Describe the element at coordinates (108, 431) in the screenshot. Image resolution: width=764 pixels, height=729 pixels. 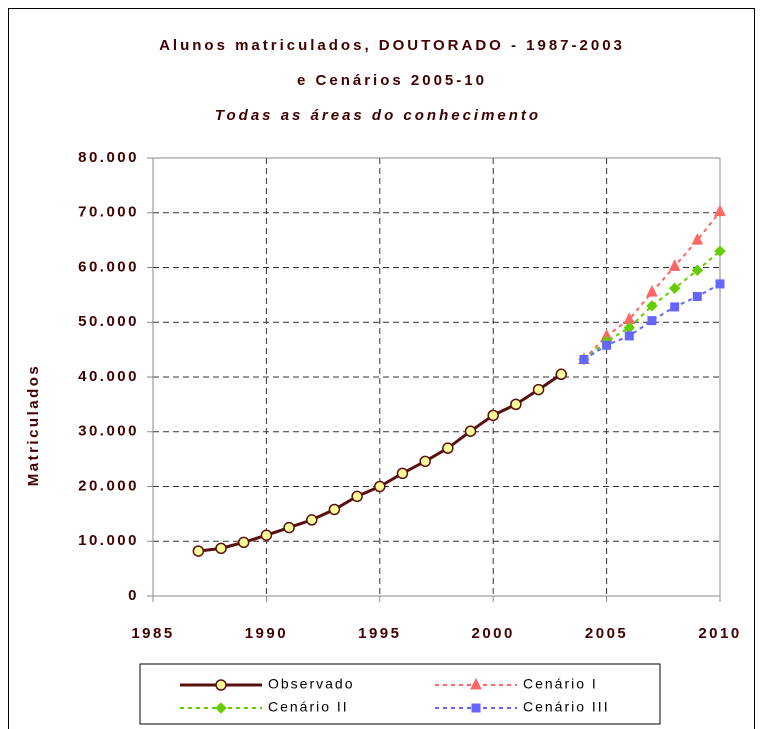
I see `y-tick-label: 30.000` at that location.